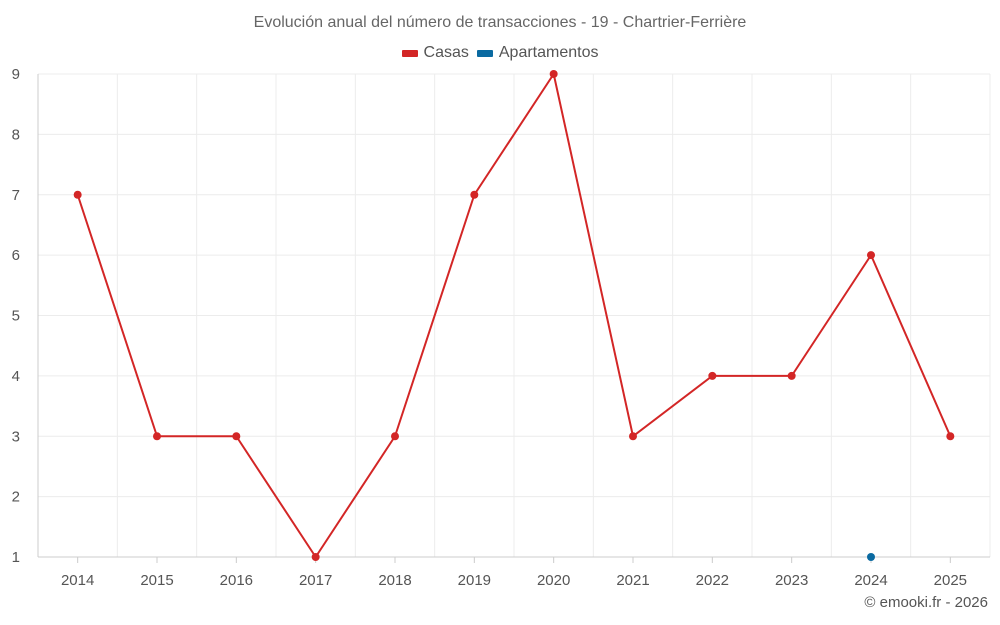 The width and height of the screenshot is (1000, 625). I want to click on y-tick-label: 1, so click(16, 557).